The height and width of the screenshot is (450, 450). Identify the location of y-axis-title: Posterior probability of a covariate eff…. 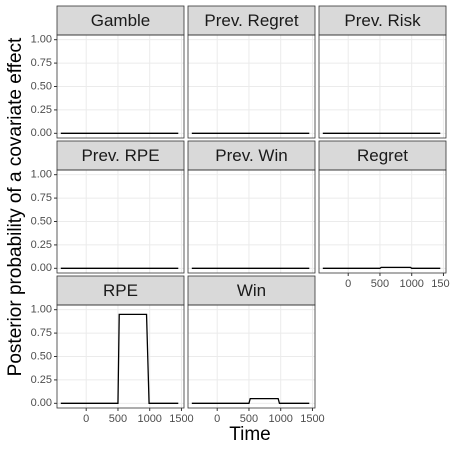
(15, 206).